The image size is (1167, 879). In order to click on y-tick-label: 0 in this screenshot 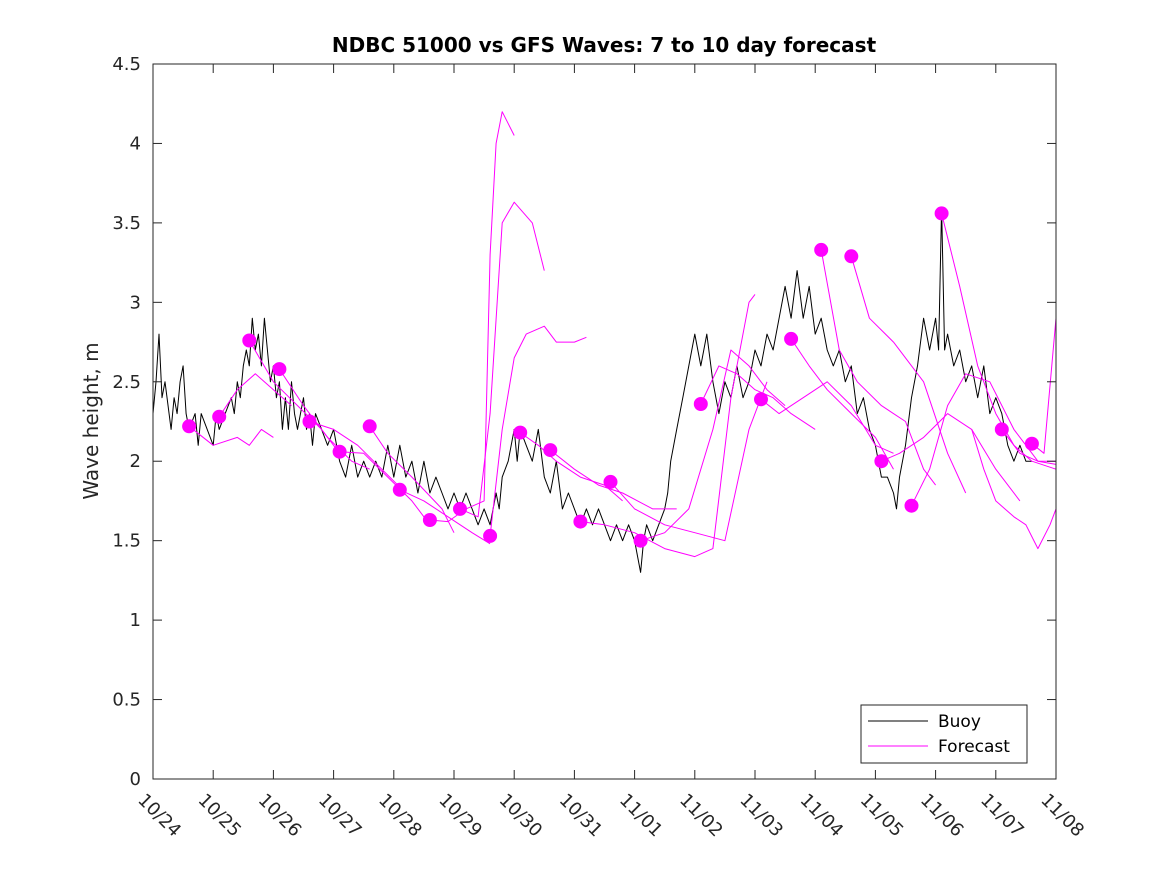, I will do `click(135, 779)`.